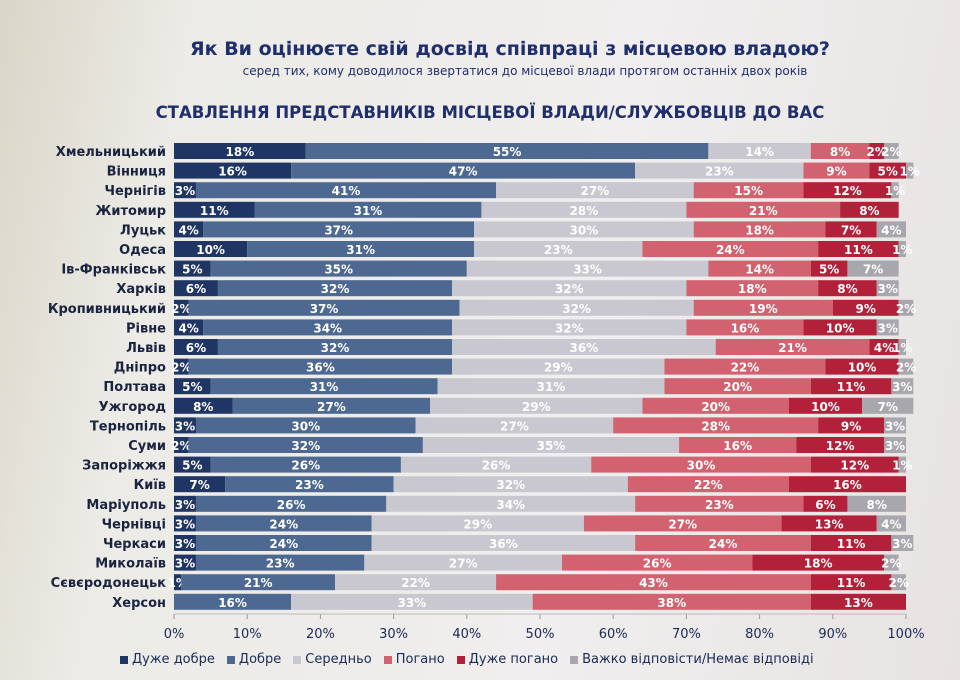  What do you see at coordinates (139, 603) in the screenshot?
I see `category-label: Херсон` at bounding box center [139, 603].